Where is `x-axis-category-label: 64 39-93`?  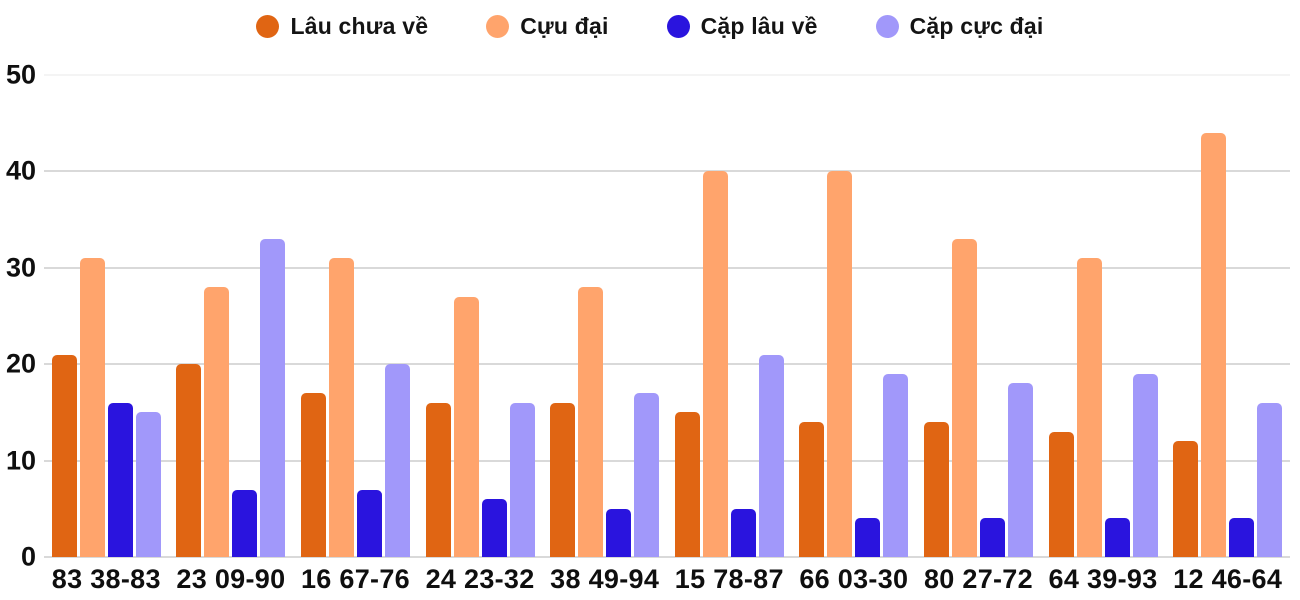
x-axis-category-label: 64 39-93 is located at coordinates (1103, 579).